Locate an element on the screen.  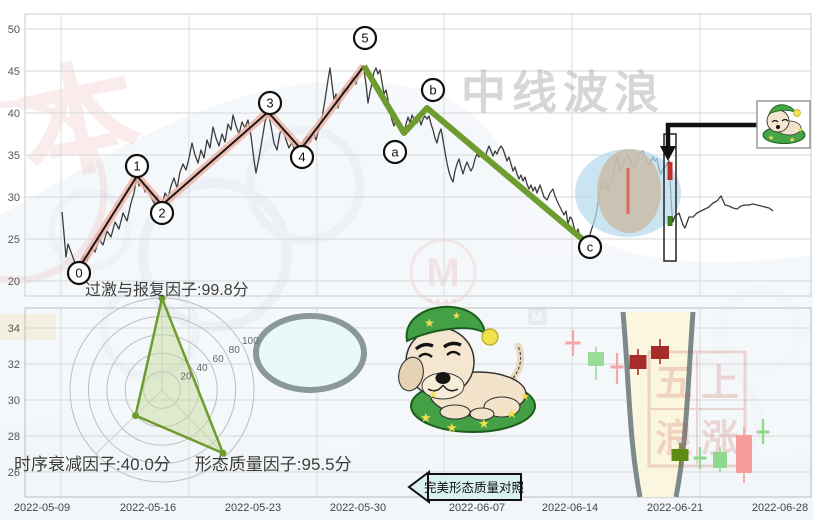
svg-text: 2022-06-14 is located at coordinates (570, 508).